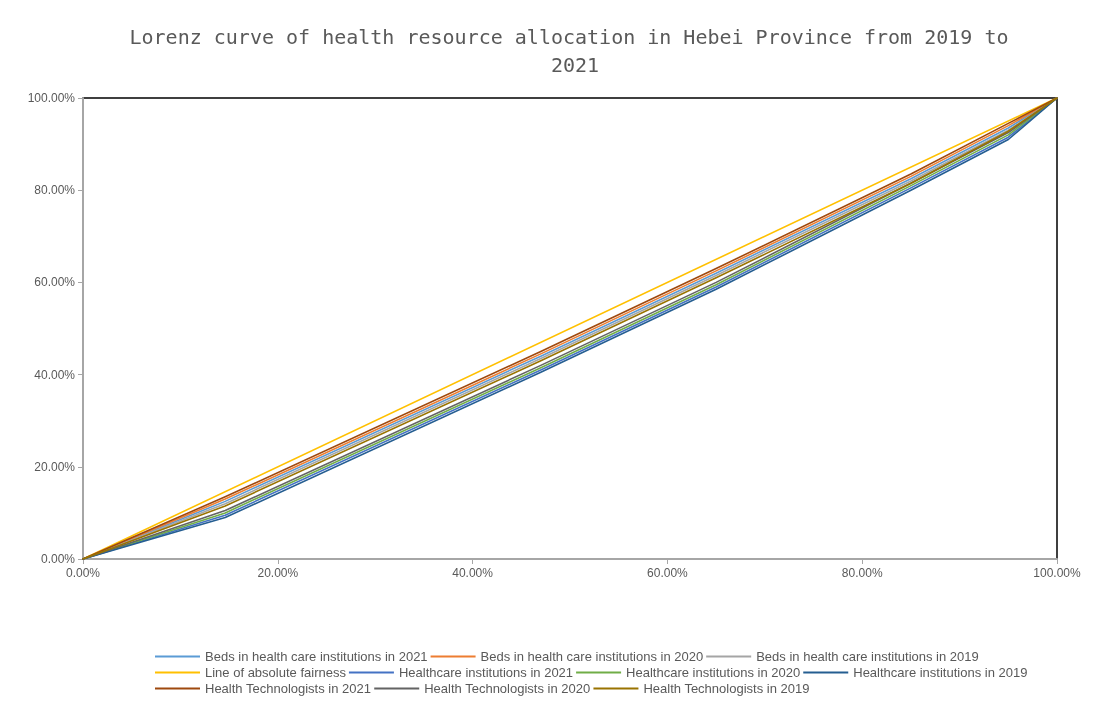  What do you see at coordinates (316, 656) in the screenshot?
I see `legend-label: Beds in health care institutions in 2021` at bounding box center [316, 656].